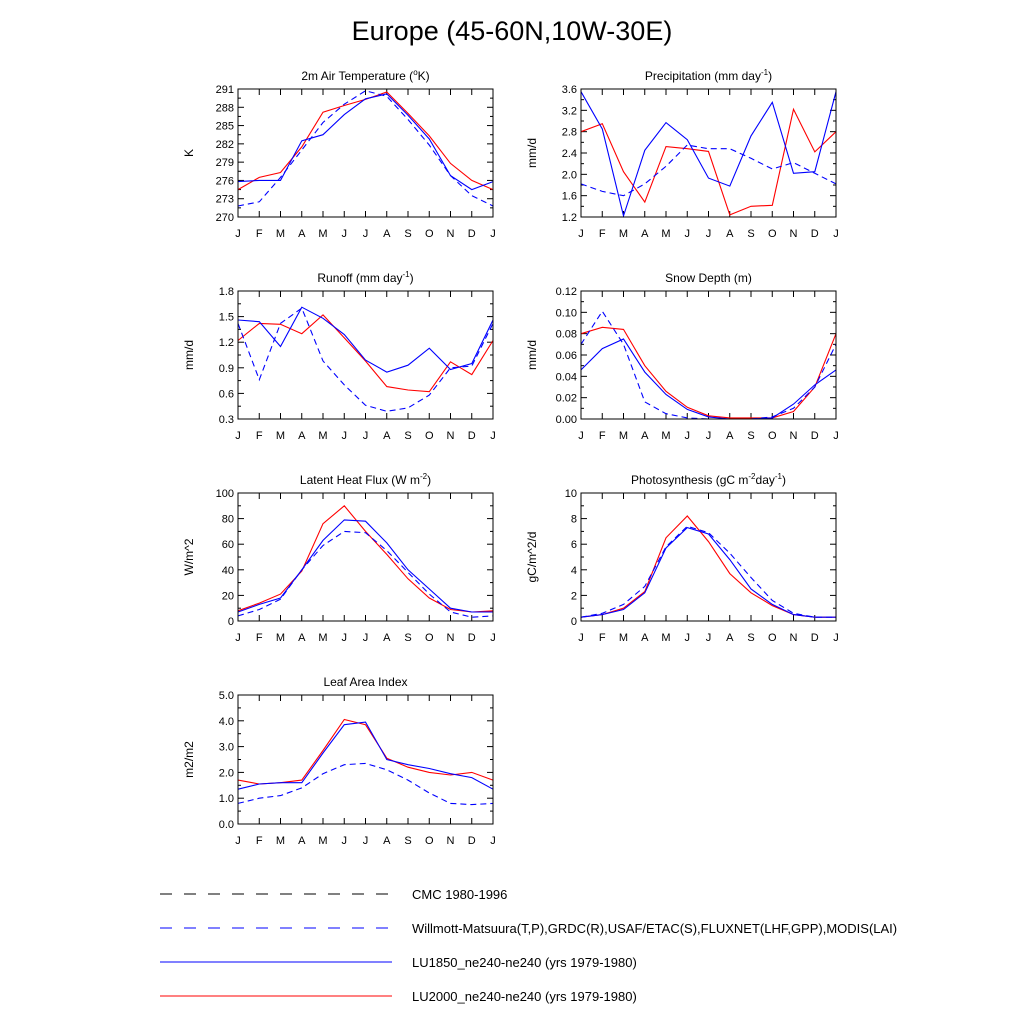  What do you see at coordinates (574, 596) in the screenshot?
I see `y-tick-label: 2` at bounding box center [574, 596].